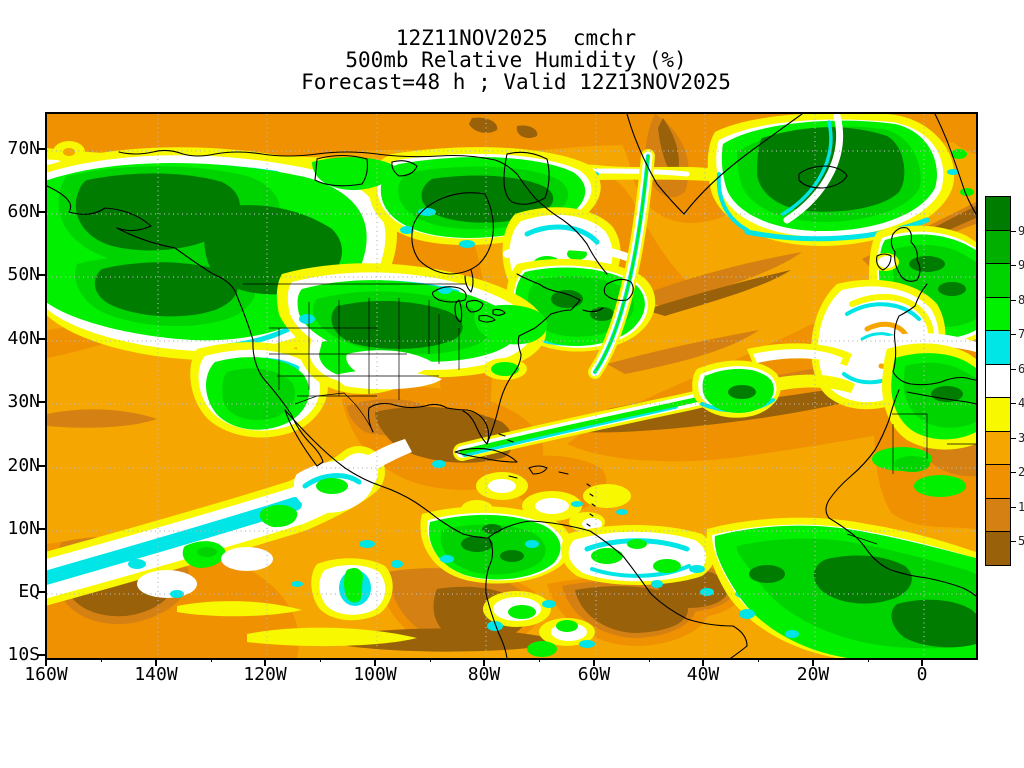 The image size is (1024, 768). Describe the element at coordinates (29, 591) in the screenshot. I see `y-axis-label: EQ` at that location.